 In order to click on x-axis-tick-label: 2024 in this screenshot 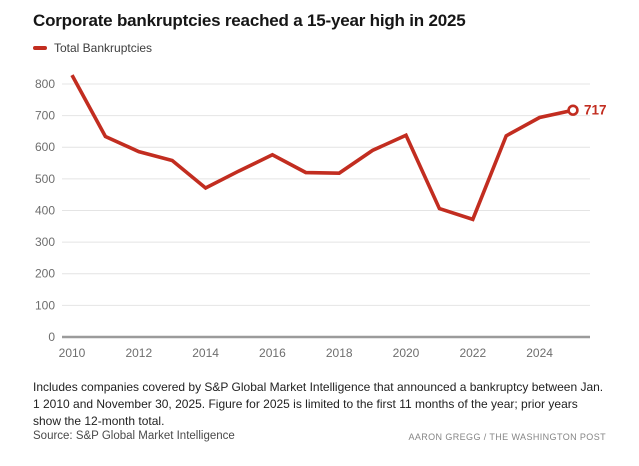, I will do `click(539, 353)`.